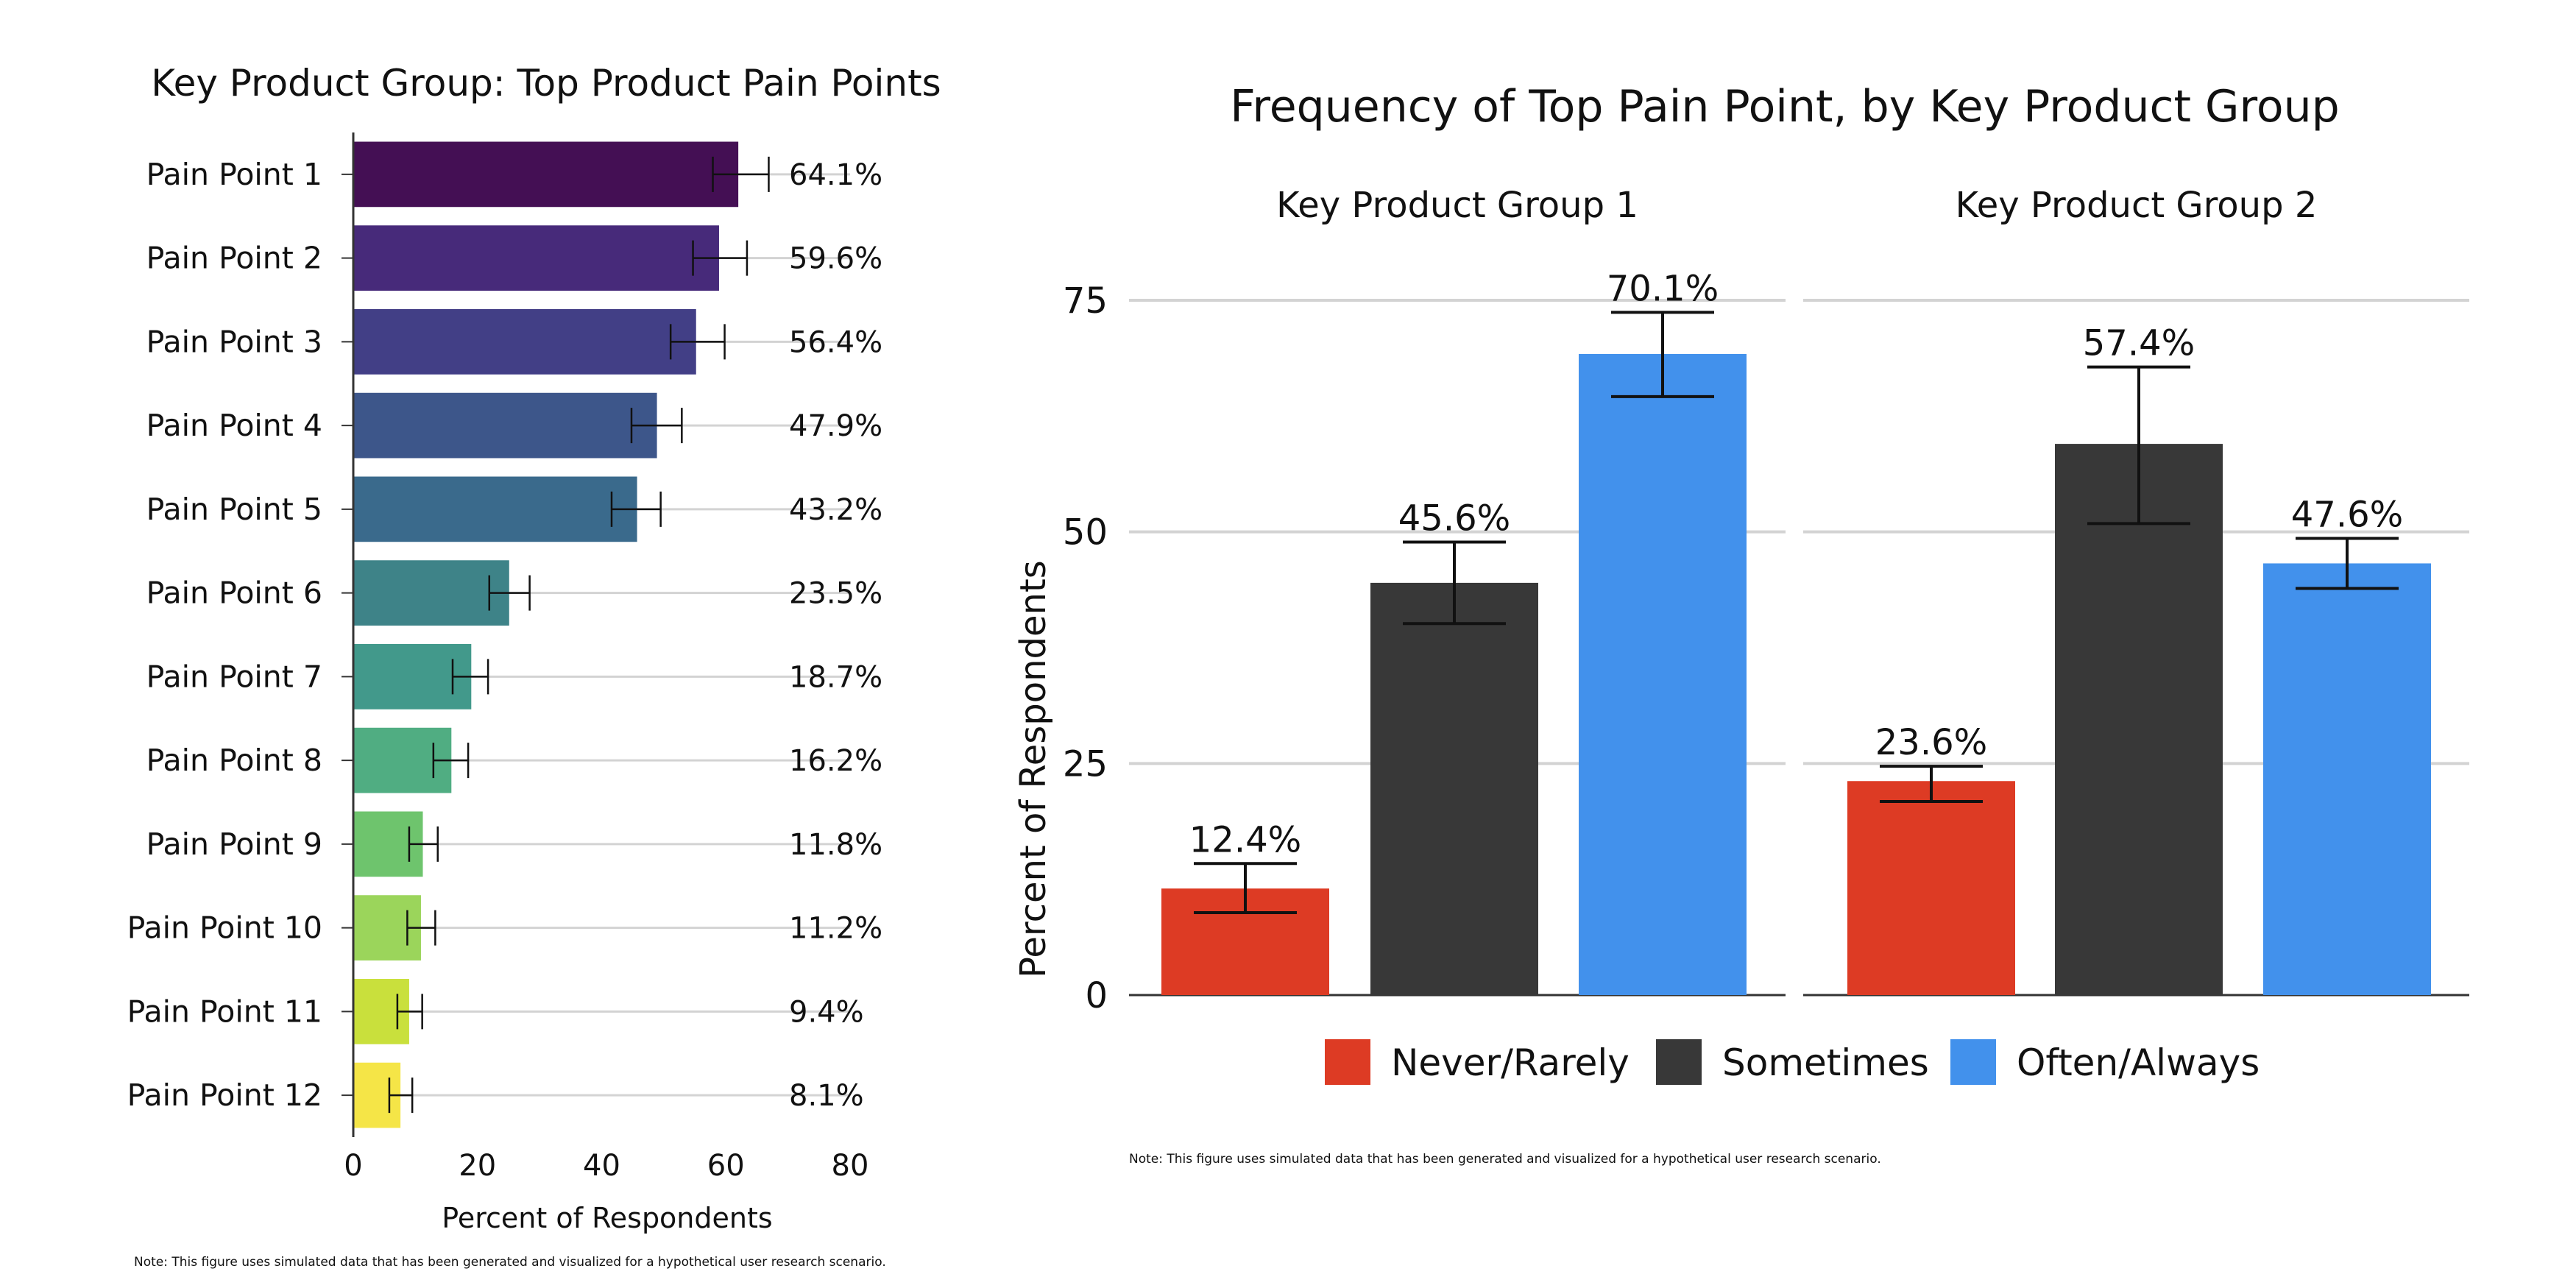 This screenshot has width=2576, height=1288. I want to click on left-x-ticks: 0 20 40 60 80, so click(606, 1166).